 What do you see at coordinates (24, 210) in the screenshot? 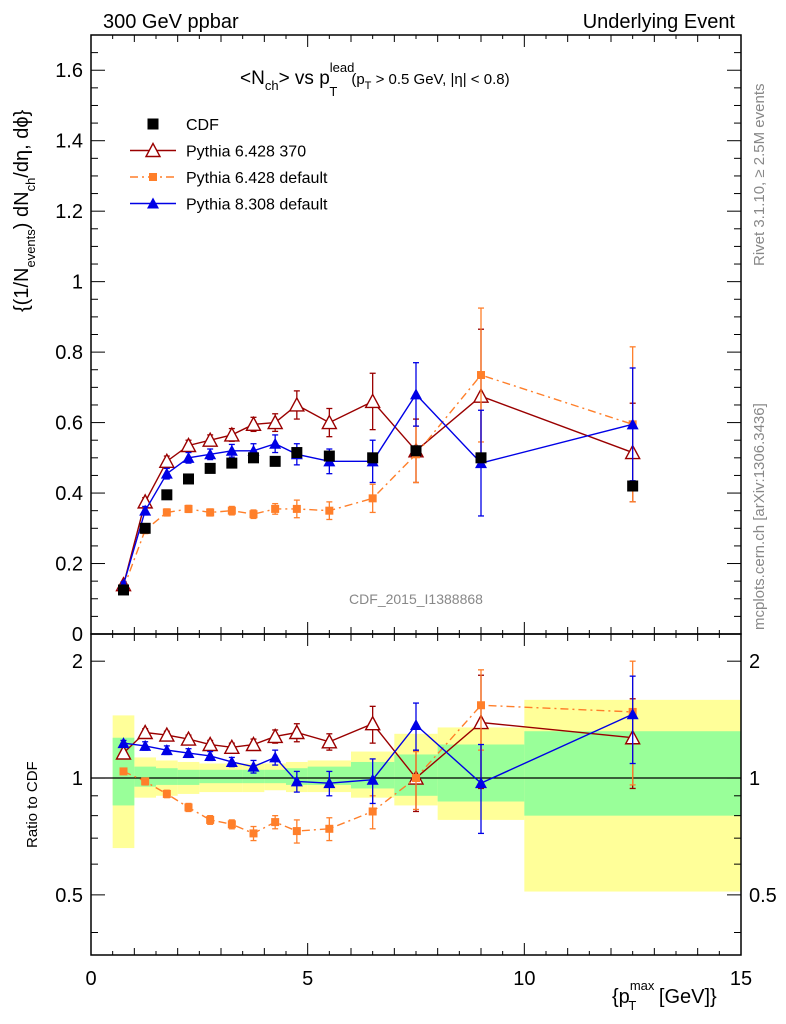
I see `main-y-axis-label: {(1/Nevents) dNch/dη, dϕ}` at bounding box center [24, 210].